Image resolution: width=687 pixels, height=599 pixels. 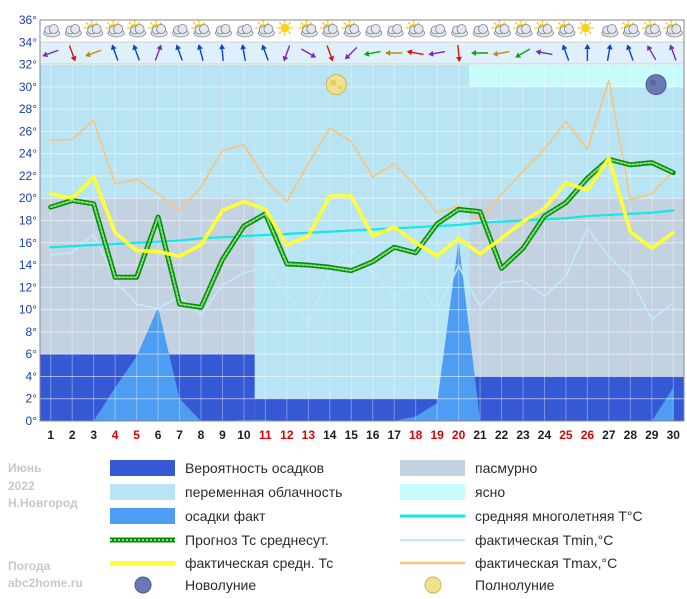 I want to click on legend-label: средняя многолетняя T°C, so click(x=559, y=516).